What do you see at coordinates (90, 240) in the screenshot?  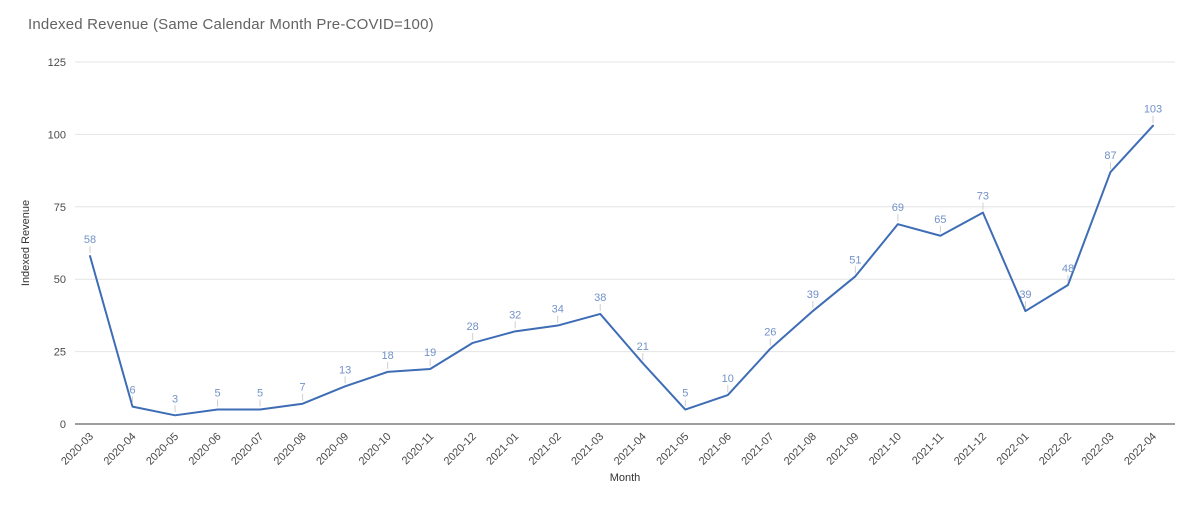 I see `point-label: 58` at bounding box center [90, 240].